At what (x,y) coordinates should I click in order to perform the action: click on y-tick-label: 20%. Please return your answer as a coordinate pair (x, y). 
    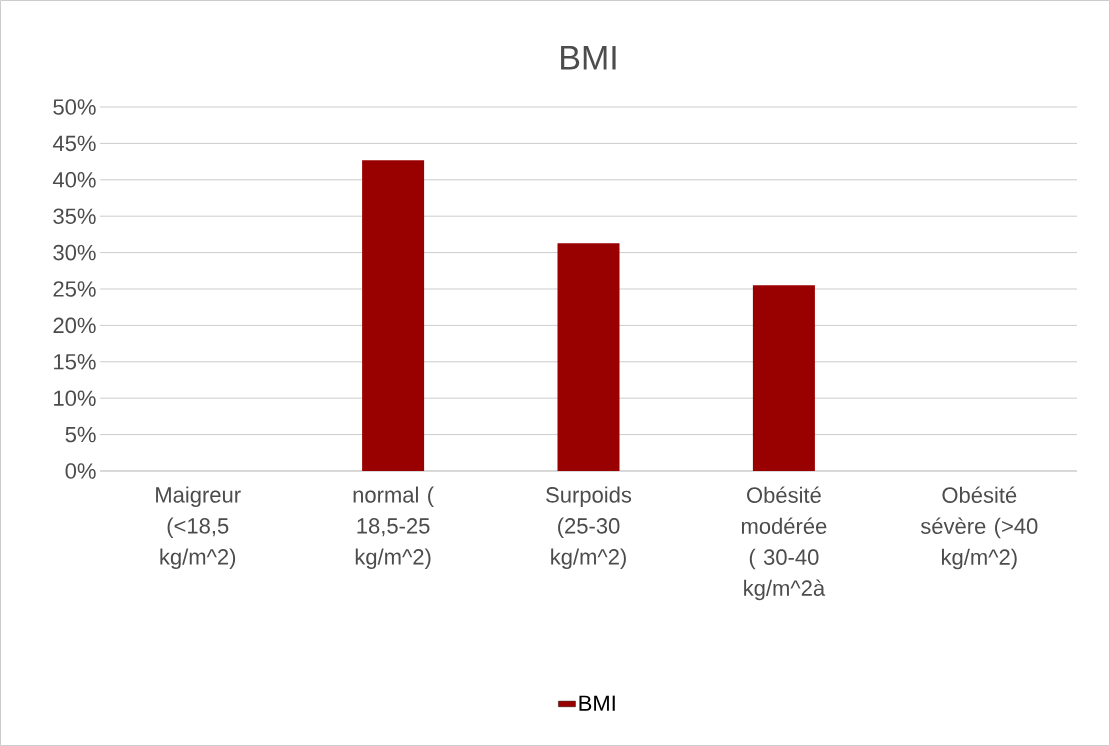
    Looking at the image, I should click on (74, 325).